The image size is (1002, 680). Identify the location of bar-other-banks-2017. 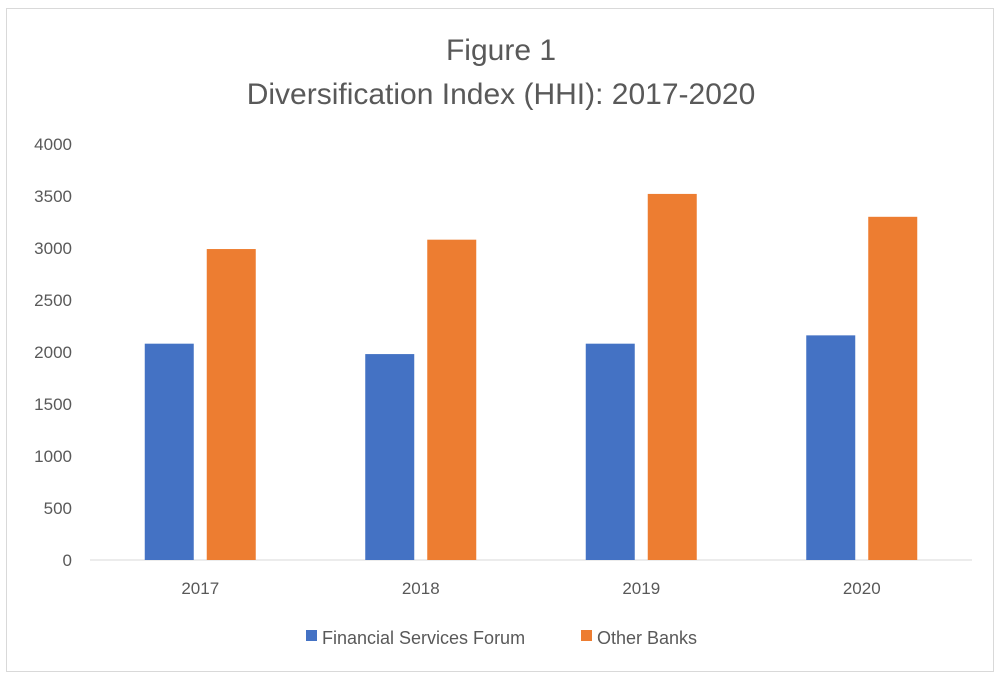
(231, 405).